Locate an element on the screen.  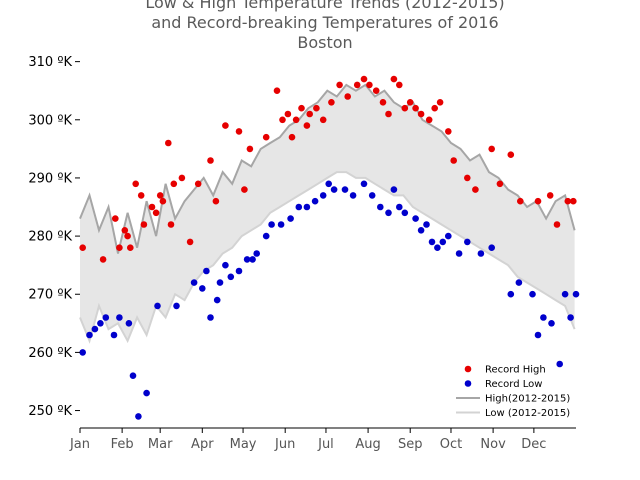
y-tick-label: 290 ºK is located at coordinates (50, 178).